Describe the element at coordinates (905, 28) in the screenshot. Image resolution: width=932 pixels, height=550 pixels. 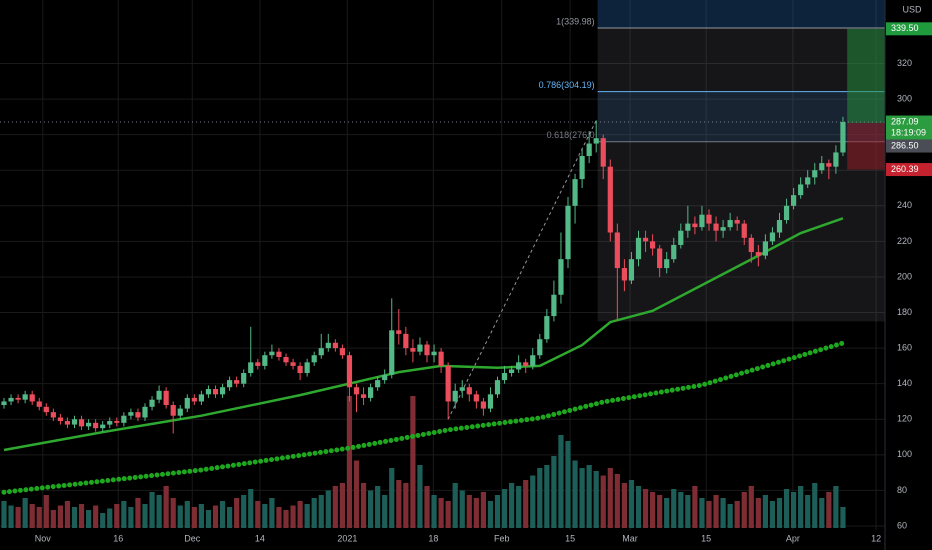
I see `target-price-label: 339.50` at that location.